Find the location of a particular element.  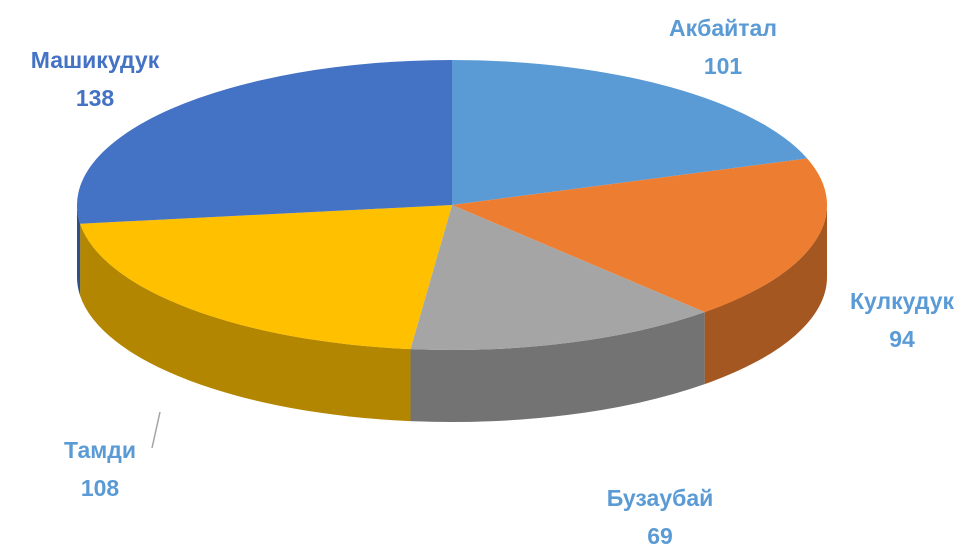

data-label-name: Кулкудук is located at coordinates (902, 301).